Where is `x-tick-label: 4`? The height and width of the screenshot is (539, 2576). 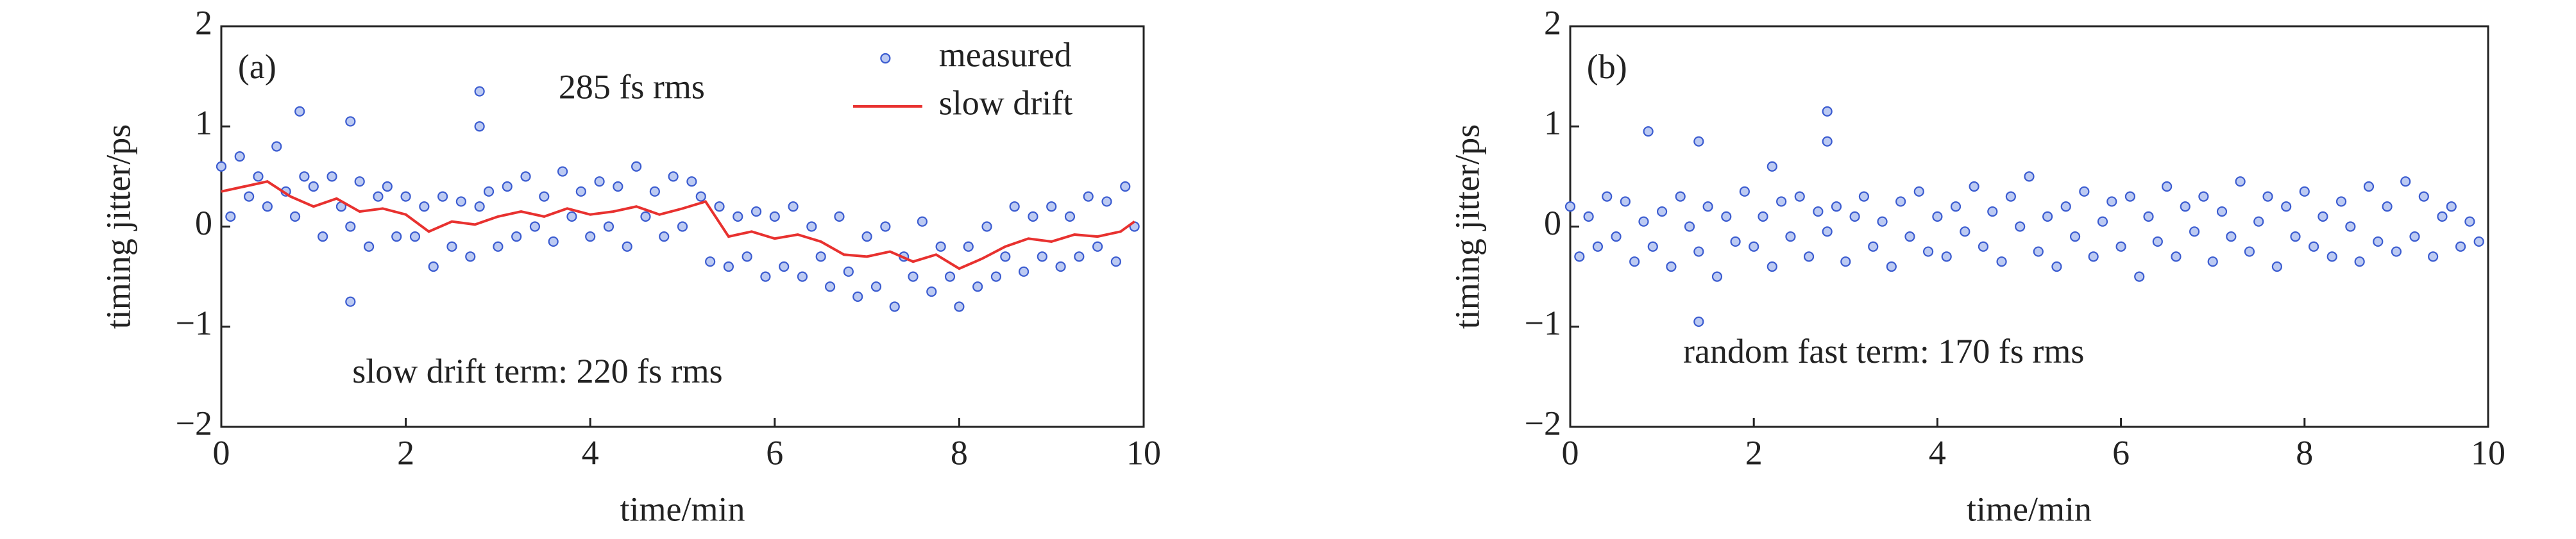 x-tick-label: 4 is located at coordinates (590, 453).